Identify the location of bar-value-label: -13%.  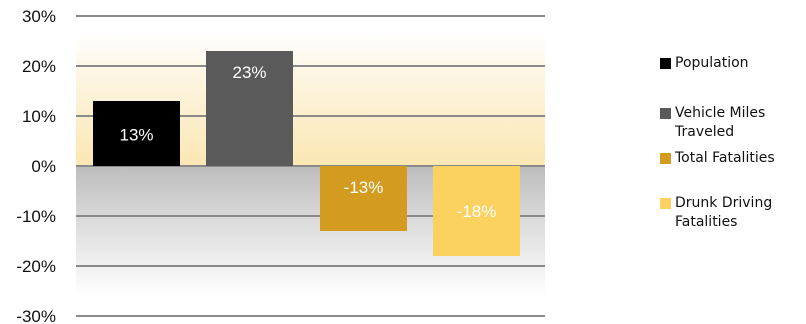
(364, 187).